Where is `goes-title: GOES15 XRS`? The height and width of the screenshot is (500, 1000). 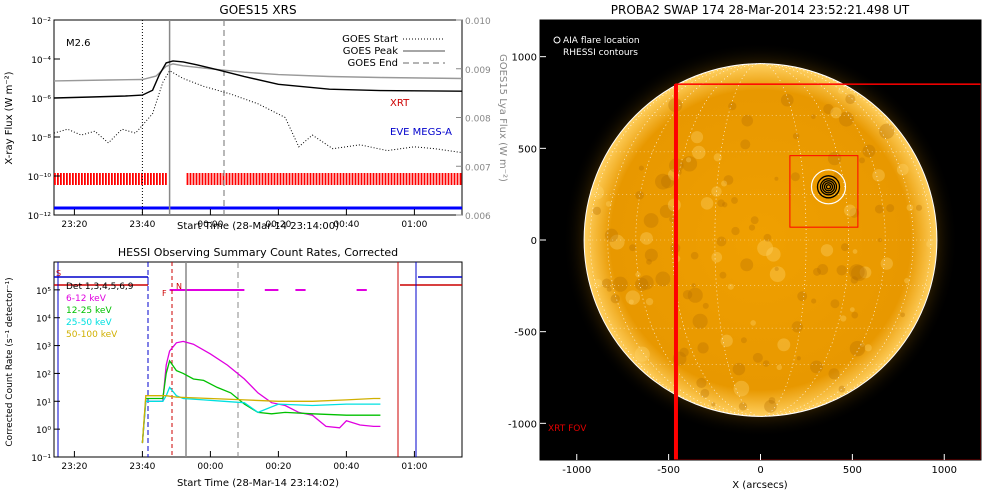 goes-title: GOES15 XRS is located at coordinates (257, 10).